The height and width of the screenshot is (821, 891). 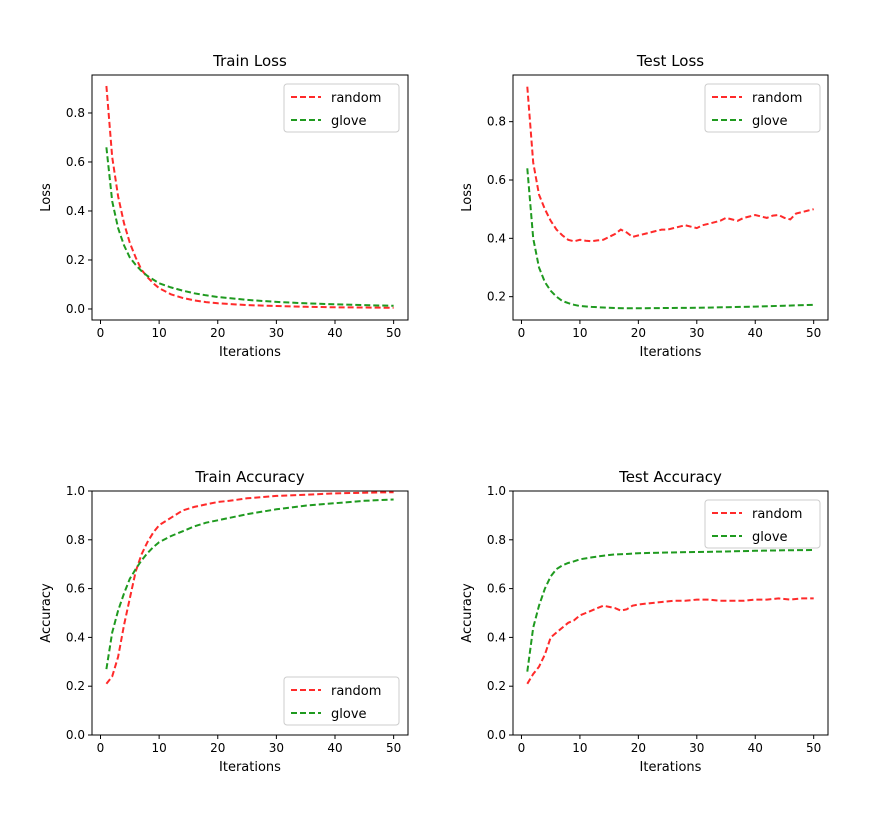 I want to click on chart-title: Test Accuracy, so click(x=670, y=477).